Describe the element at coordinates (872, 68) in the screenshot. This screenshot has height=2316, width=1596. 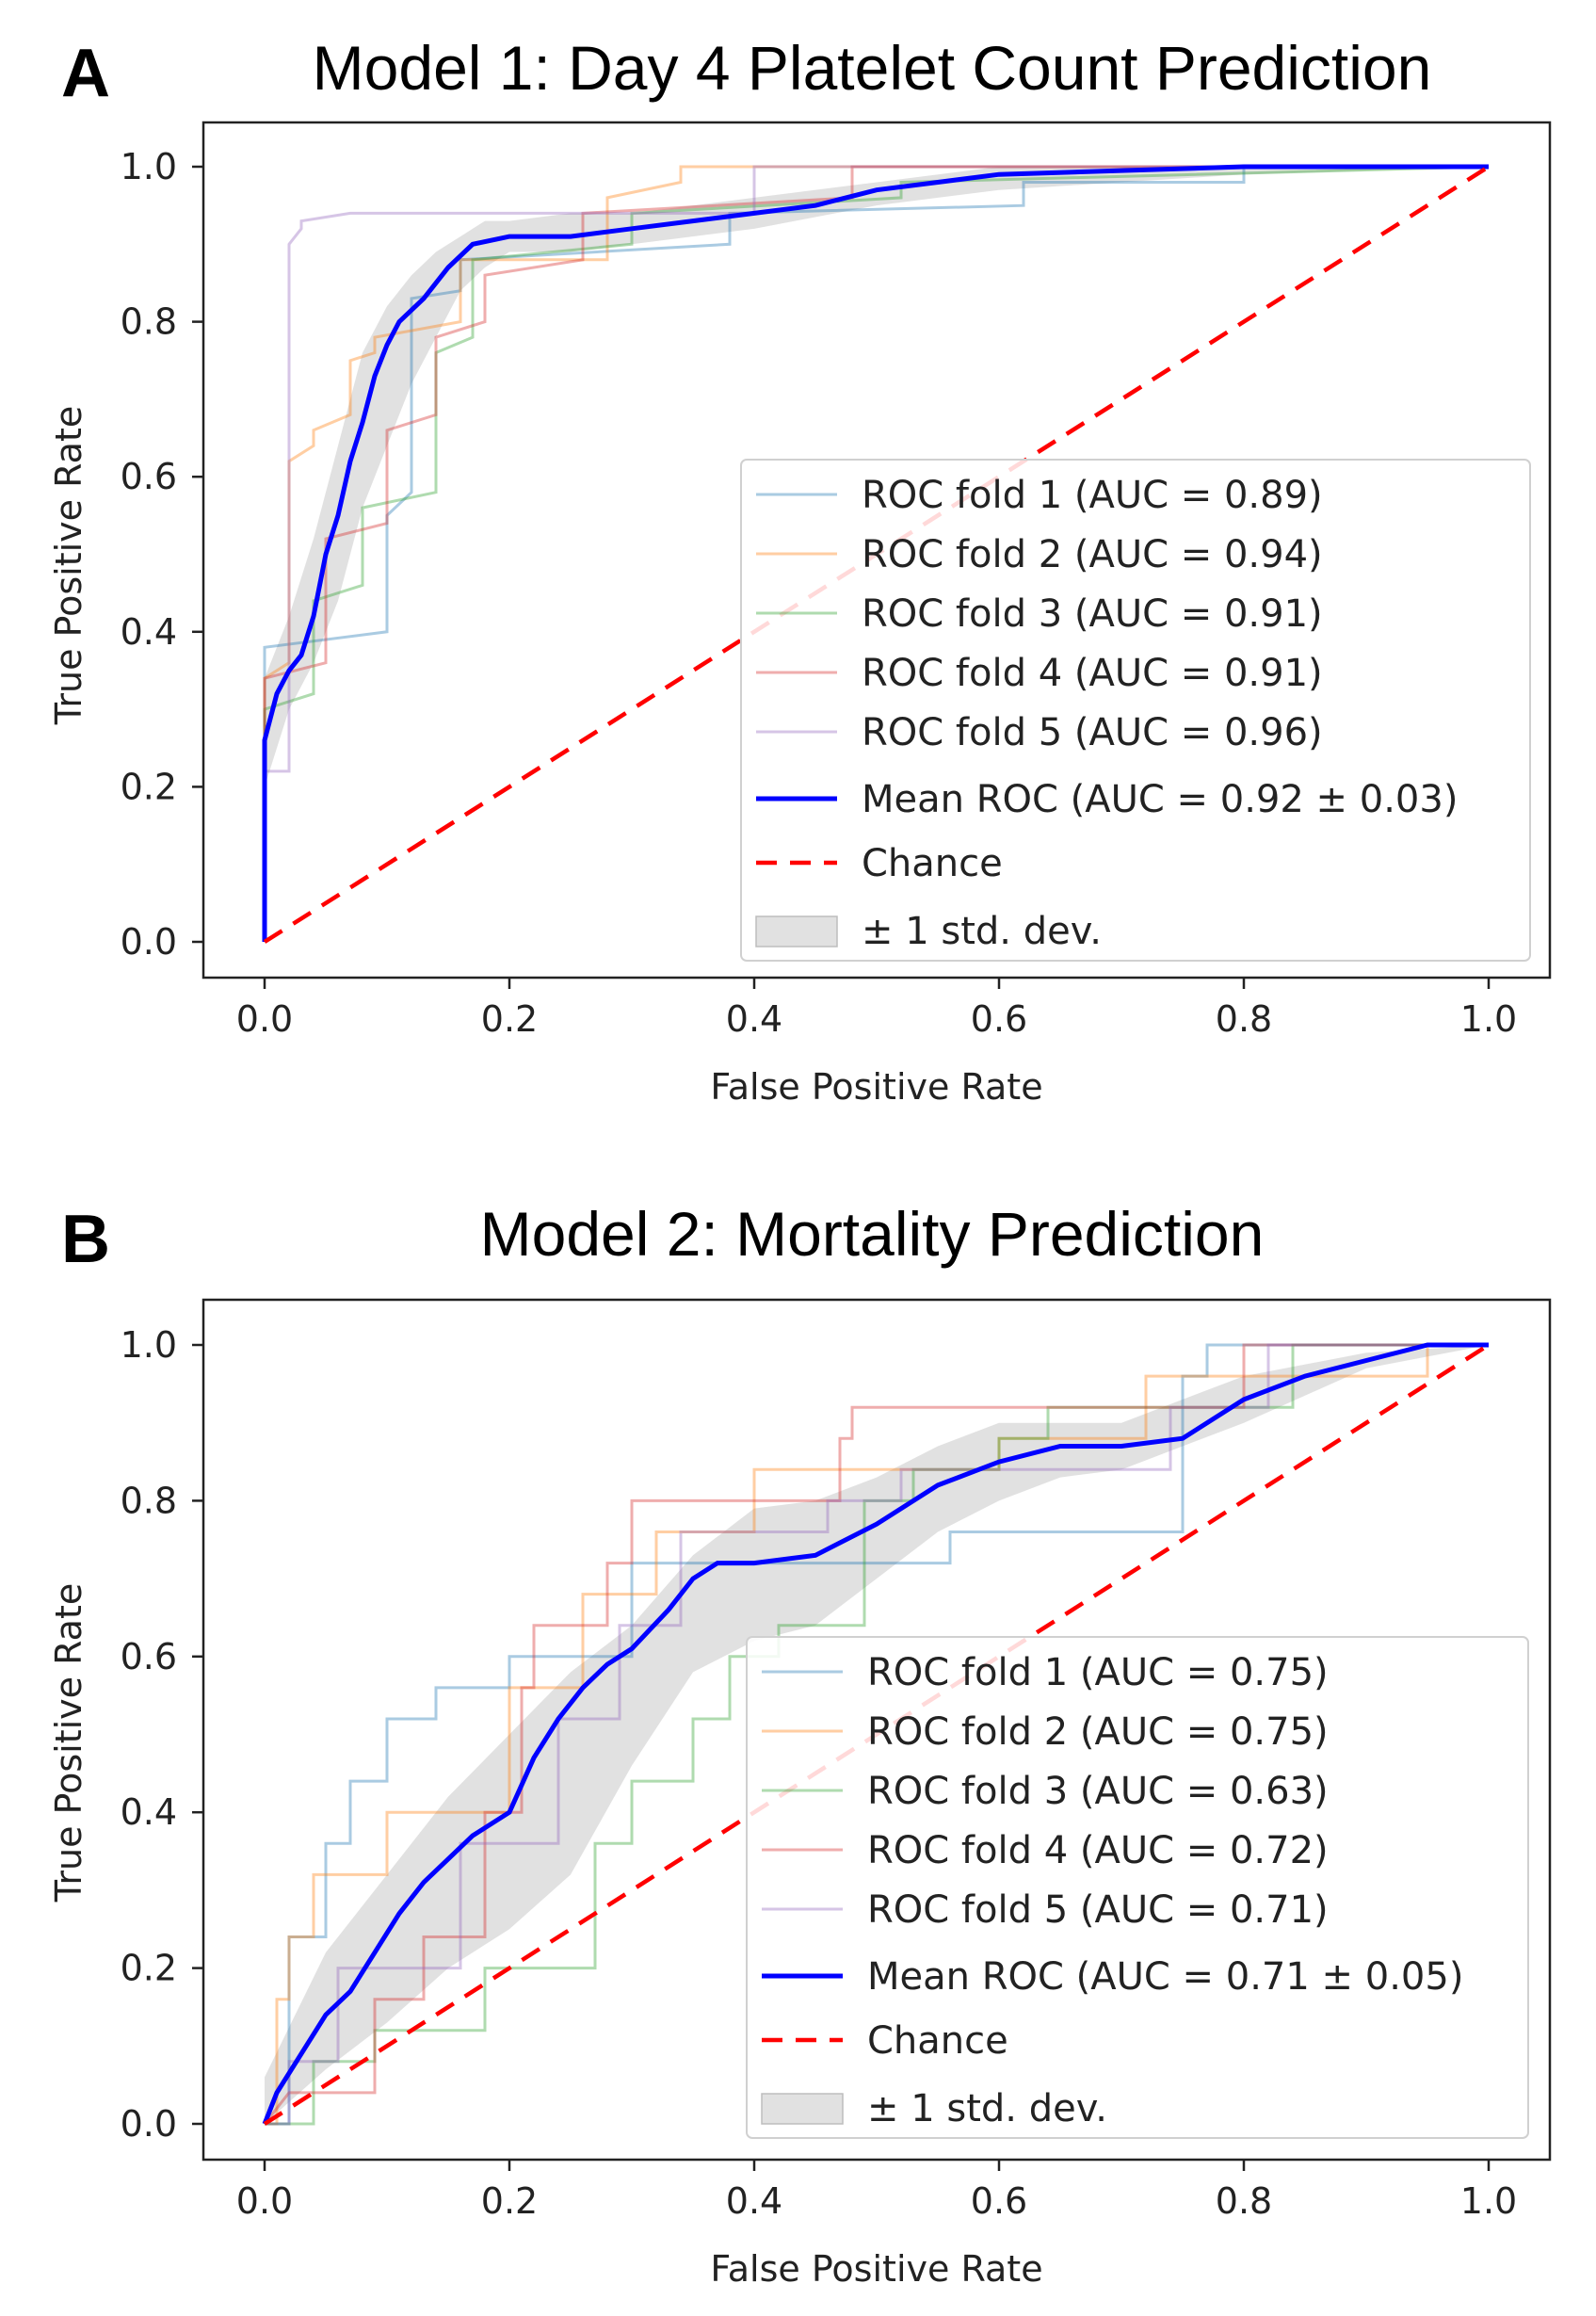
I see `chart-title: Model 1: Day 4 Platelet Count Prediction` at that location.